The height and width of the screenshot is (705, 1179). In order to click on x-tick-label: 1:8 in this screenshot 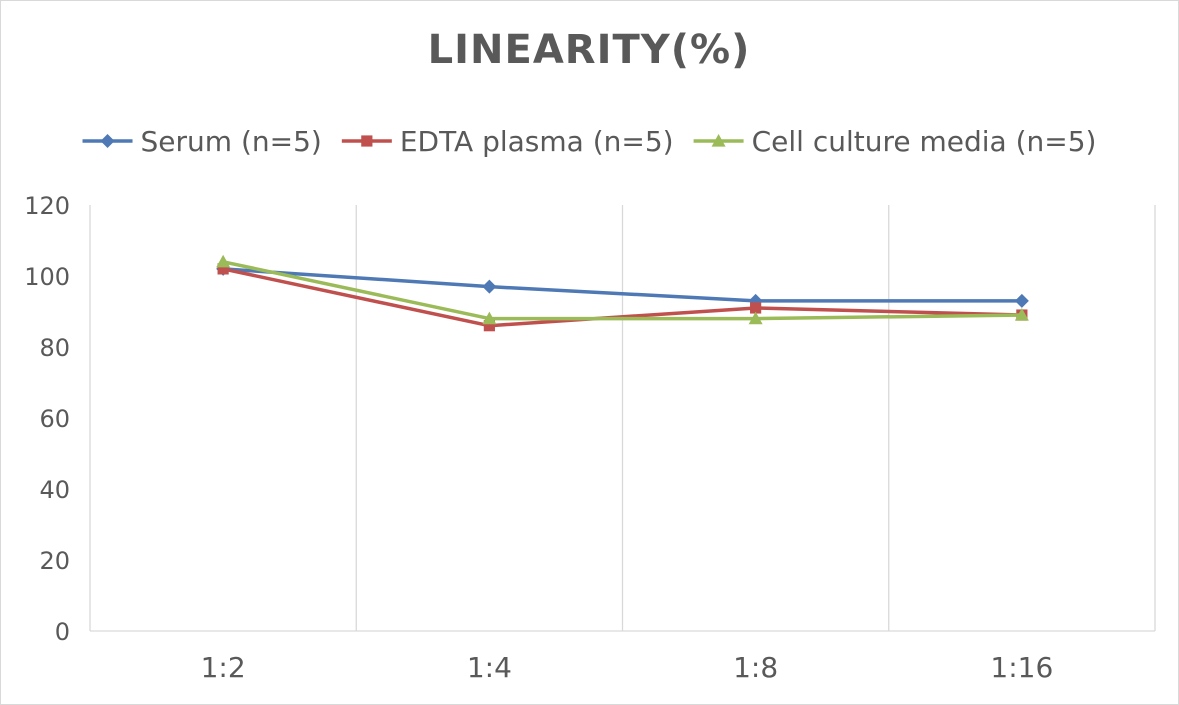, I will do `click(755, 667)`.